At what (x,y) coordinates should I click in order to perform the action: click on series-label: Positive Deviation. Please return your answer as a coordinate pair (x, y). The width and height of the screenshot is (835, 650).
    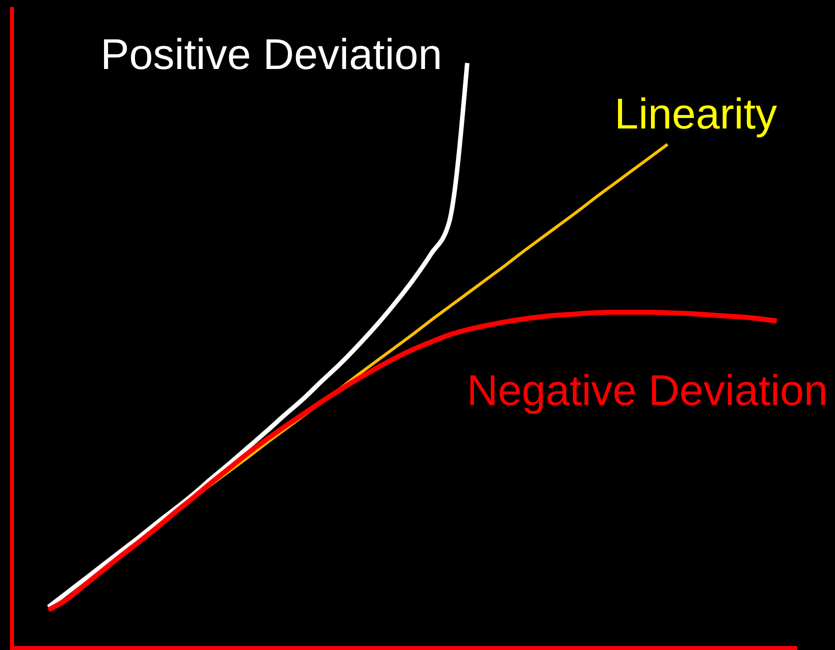
    Looking at the image, I should click on (271, 55).